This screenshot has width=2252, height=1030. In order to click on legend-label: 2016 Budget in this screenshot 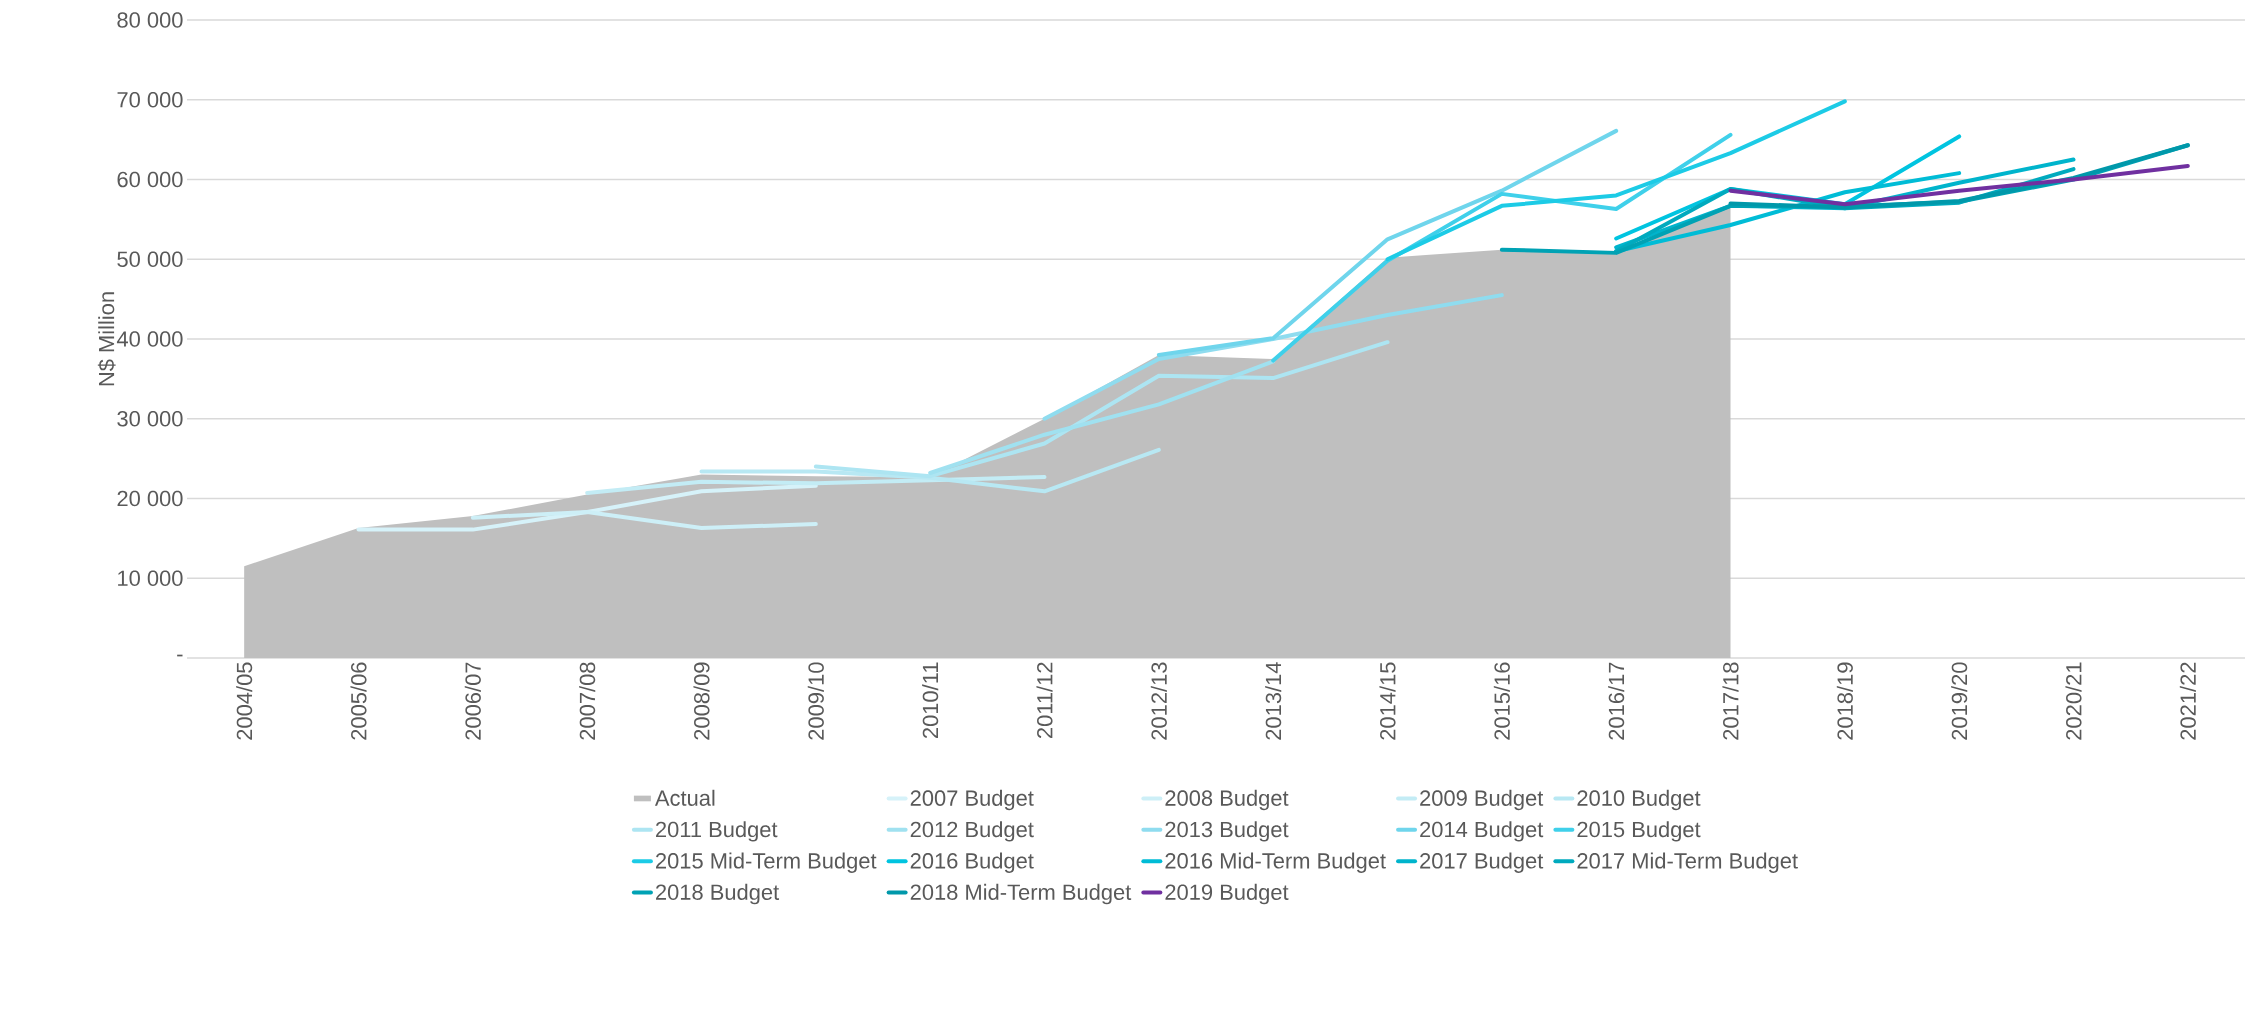, I will do `click(972, 862)`.